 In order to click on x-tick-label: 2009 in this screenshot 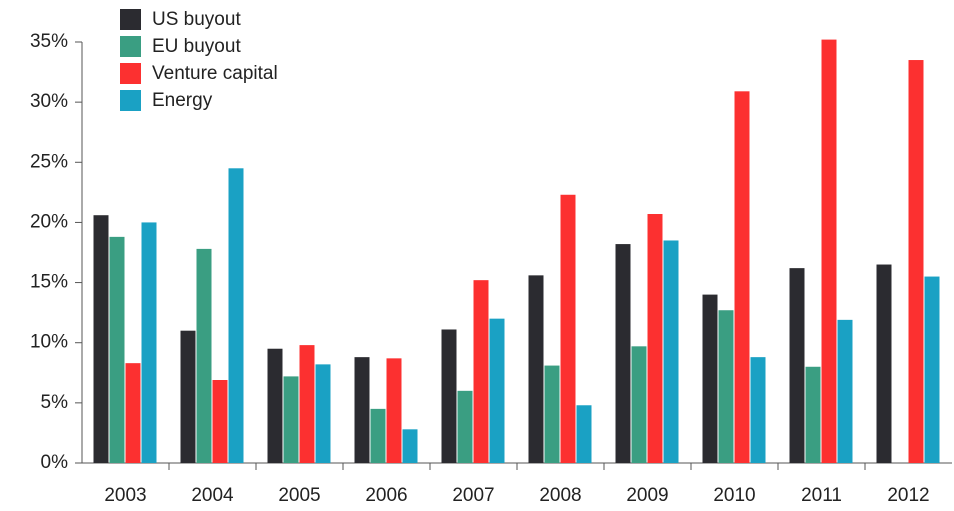, I will do `click(647, 495)`.